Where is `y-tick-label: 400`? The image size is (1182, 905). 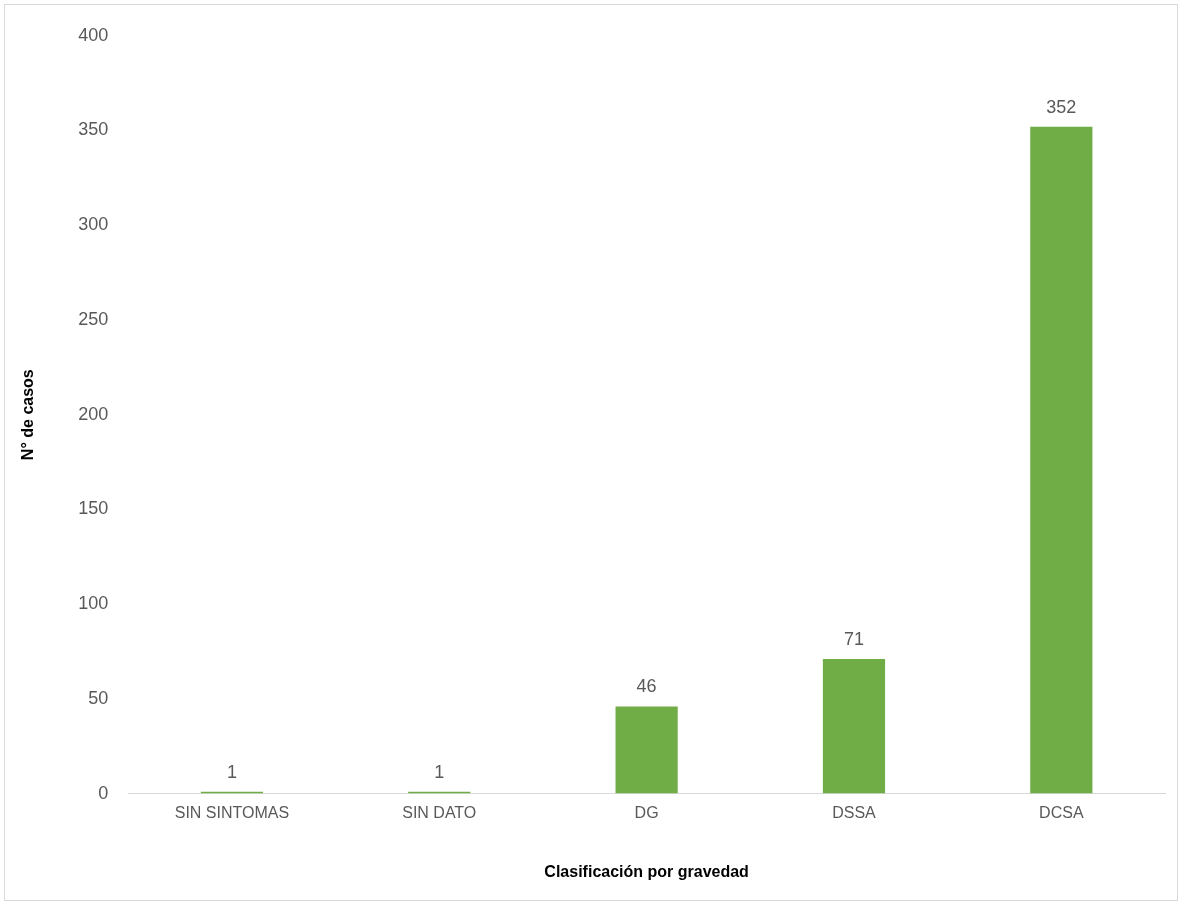
y-tick-label: 400 is located at coordinates (93, 34).